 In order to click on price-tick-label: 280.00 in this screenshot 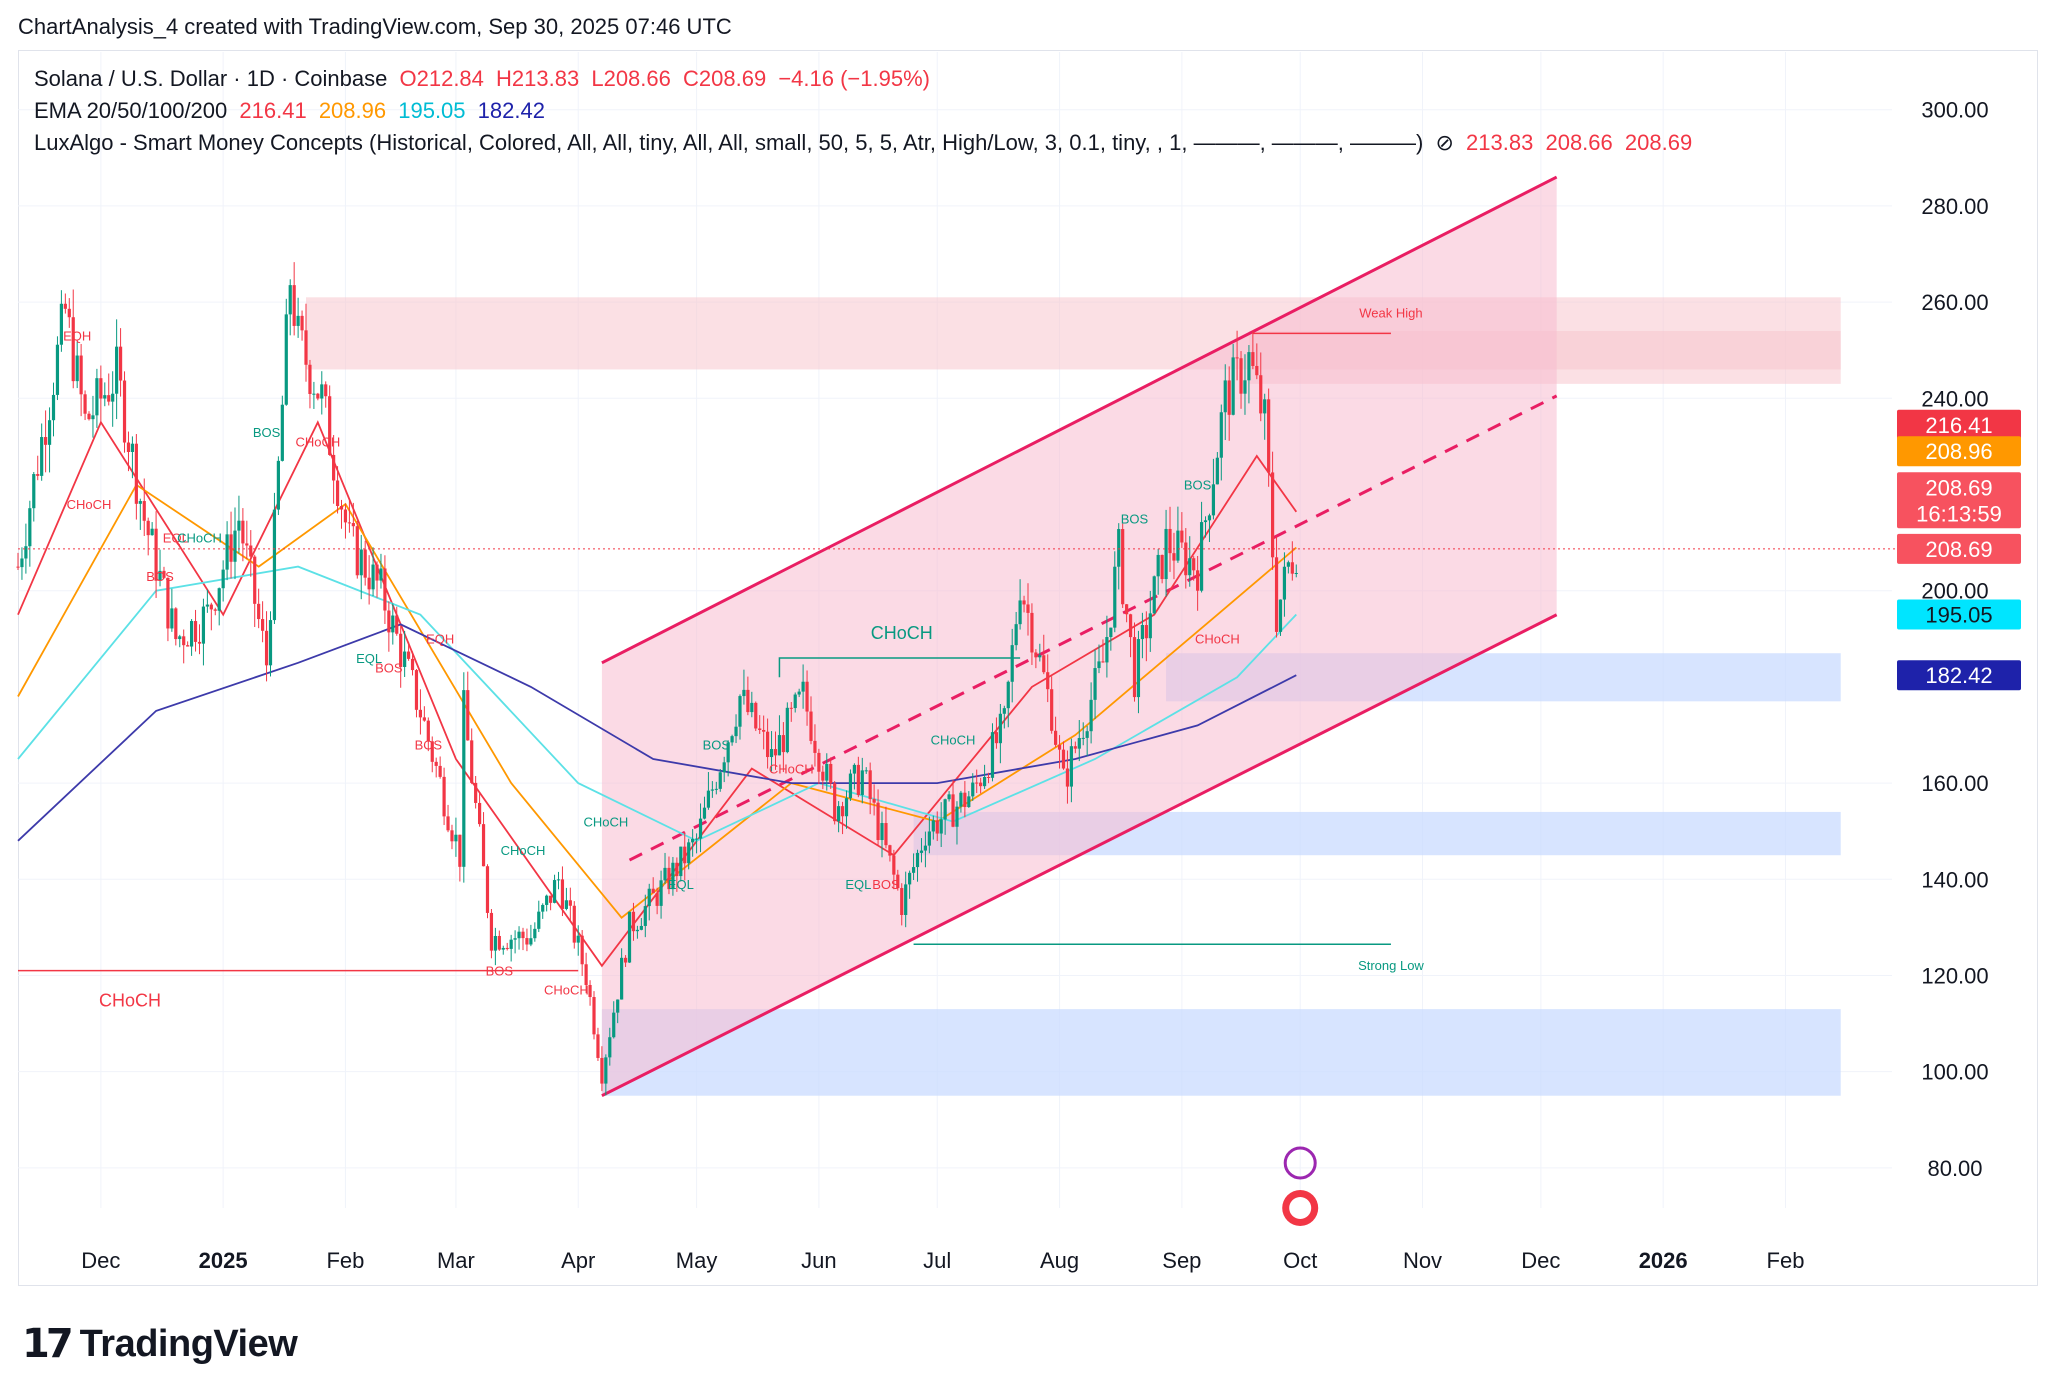, I will do `click(1954, 206)`.